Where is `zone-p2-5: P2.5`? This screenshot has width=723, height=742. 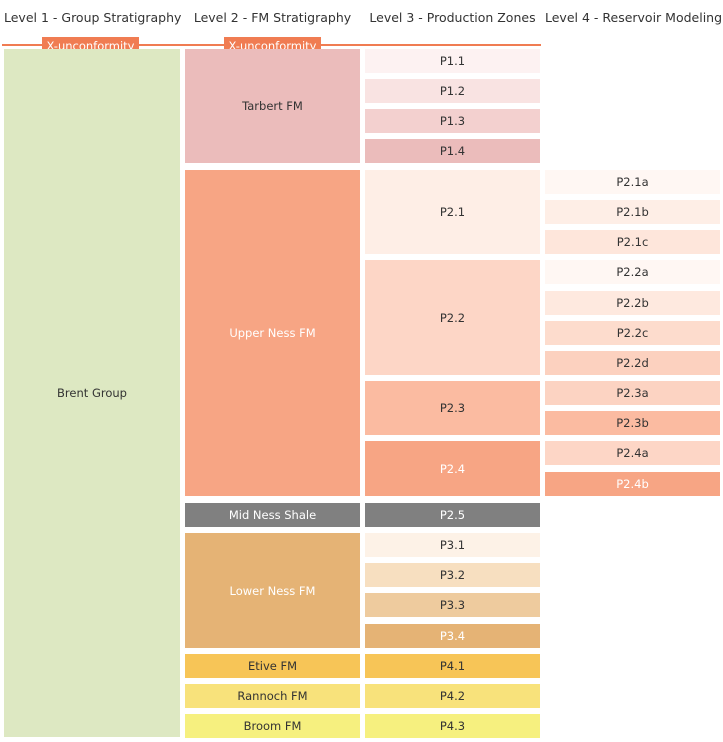 zone-p2-5: P2.5 is located at coordinates (452, 515).